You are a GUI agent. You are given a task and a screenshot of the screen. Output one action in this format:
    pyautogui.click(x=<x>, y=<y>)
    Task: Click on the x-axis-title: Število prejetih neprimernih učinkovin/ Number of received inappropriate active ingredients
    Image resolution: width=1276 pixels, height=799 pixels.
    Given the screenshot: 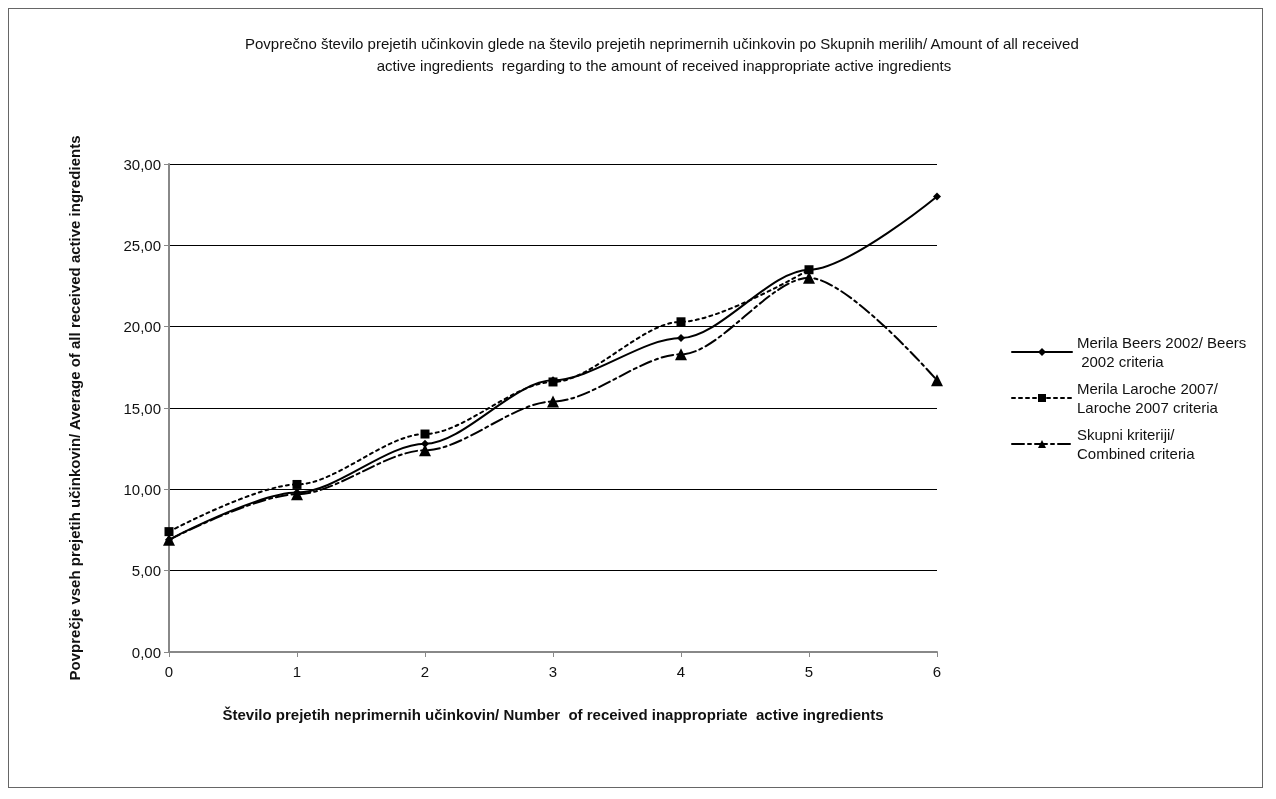 What is the action you would take?
    pyautogui.click(x=553, y=714)
    